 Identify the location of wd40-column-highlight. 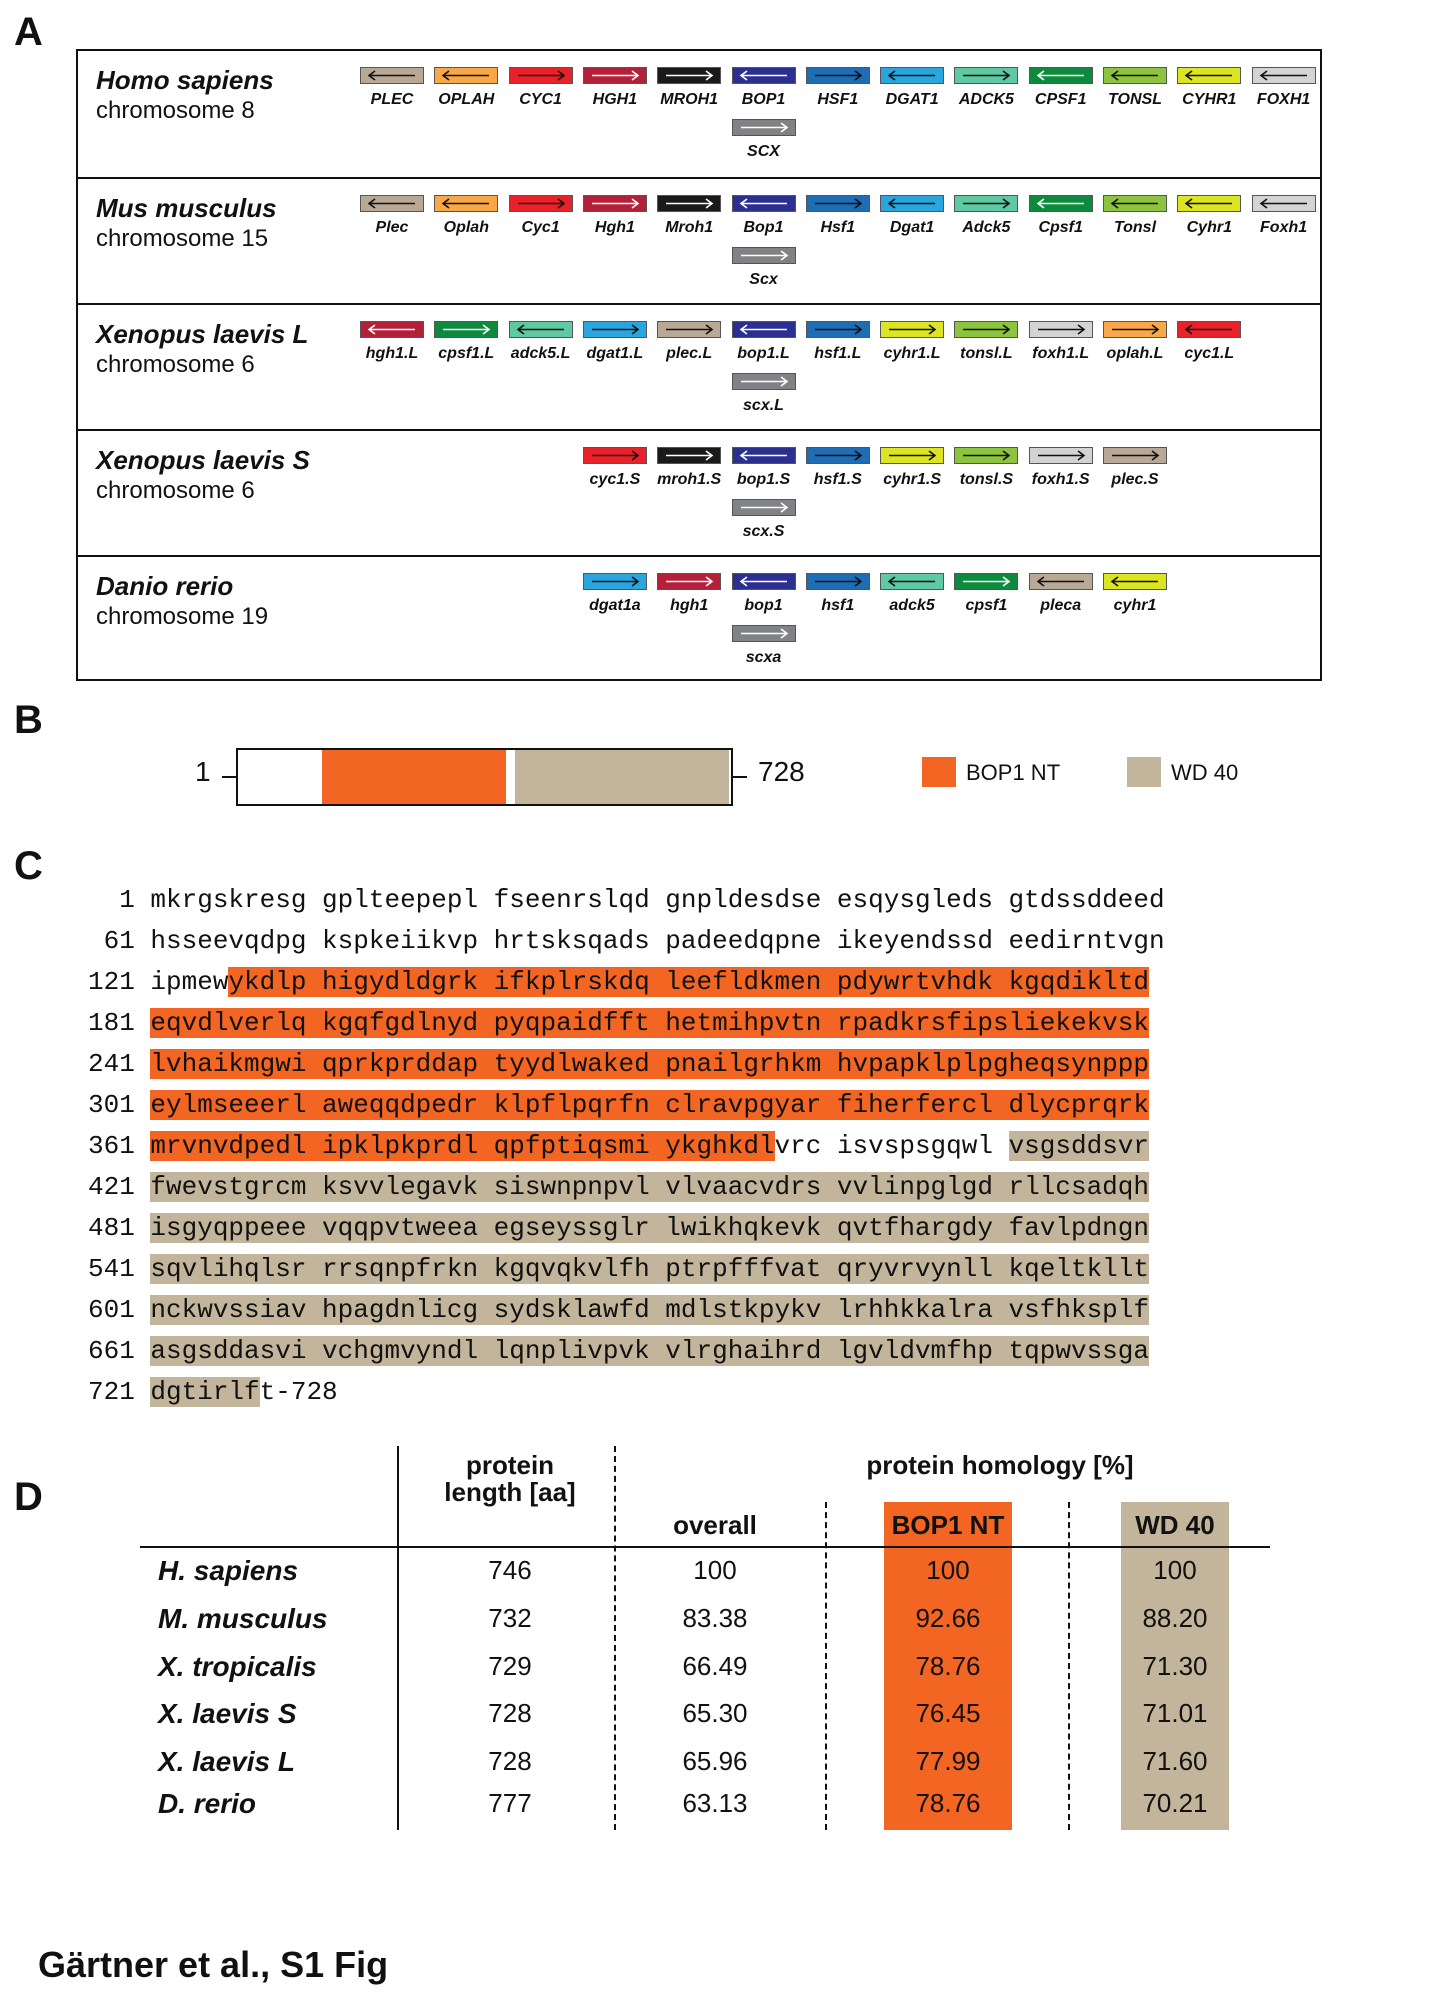
(1175, 1666).